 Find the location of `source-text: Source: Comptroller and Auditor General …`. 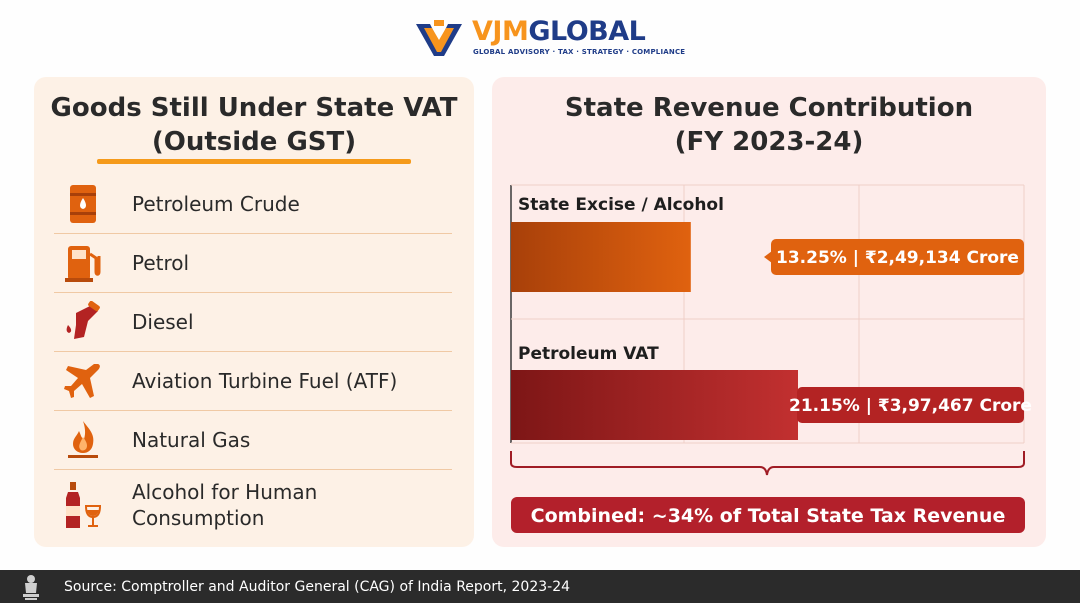

source-text: Source: Comptroller and Auditor General … is located at coordinates (317, 586).